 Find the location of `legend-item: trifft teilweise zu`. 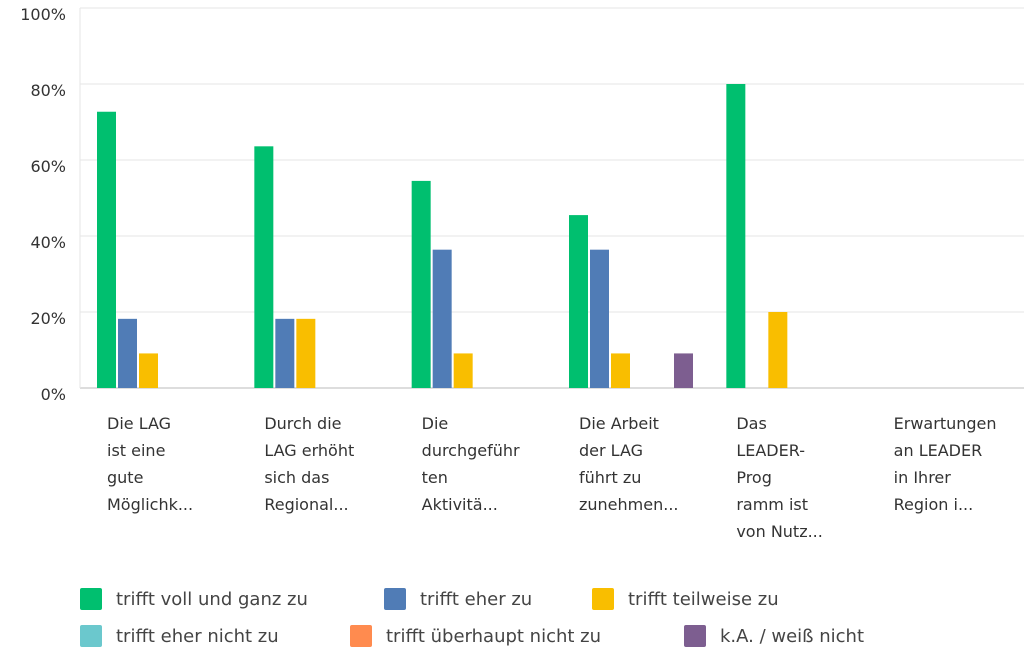

legend-item: trifft teilweise zu is located at coordinates (685, 599).